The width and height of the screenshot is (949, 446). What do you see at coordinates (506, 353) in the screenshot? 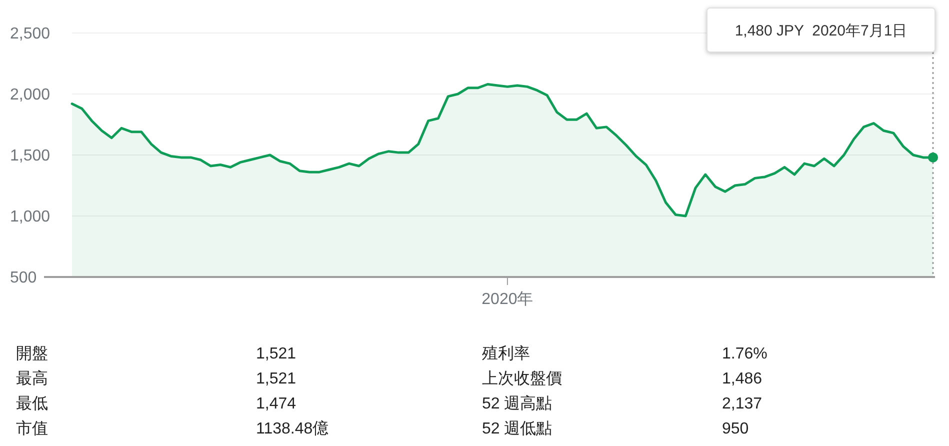
I see `text: 殖利率` at bounding box center [506, 353].